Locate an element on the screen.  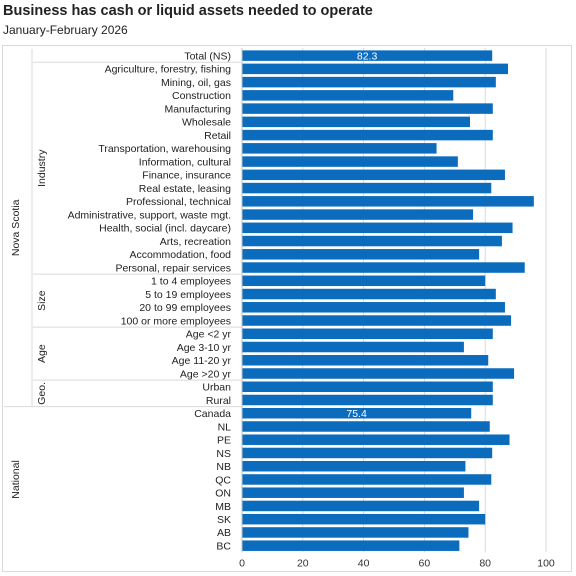
category-label: Personal, repair services is located at coordinates (173, 268).